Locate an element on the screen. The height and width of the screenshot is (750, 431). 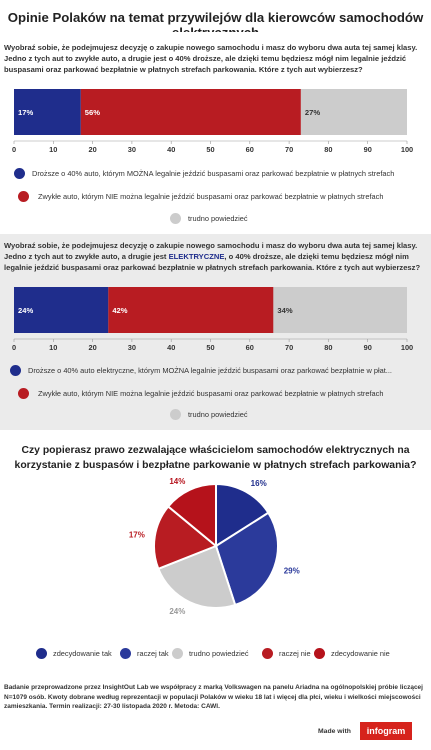
pie-legend-item-2: raczej tak is located at coordinates (144, 653).